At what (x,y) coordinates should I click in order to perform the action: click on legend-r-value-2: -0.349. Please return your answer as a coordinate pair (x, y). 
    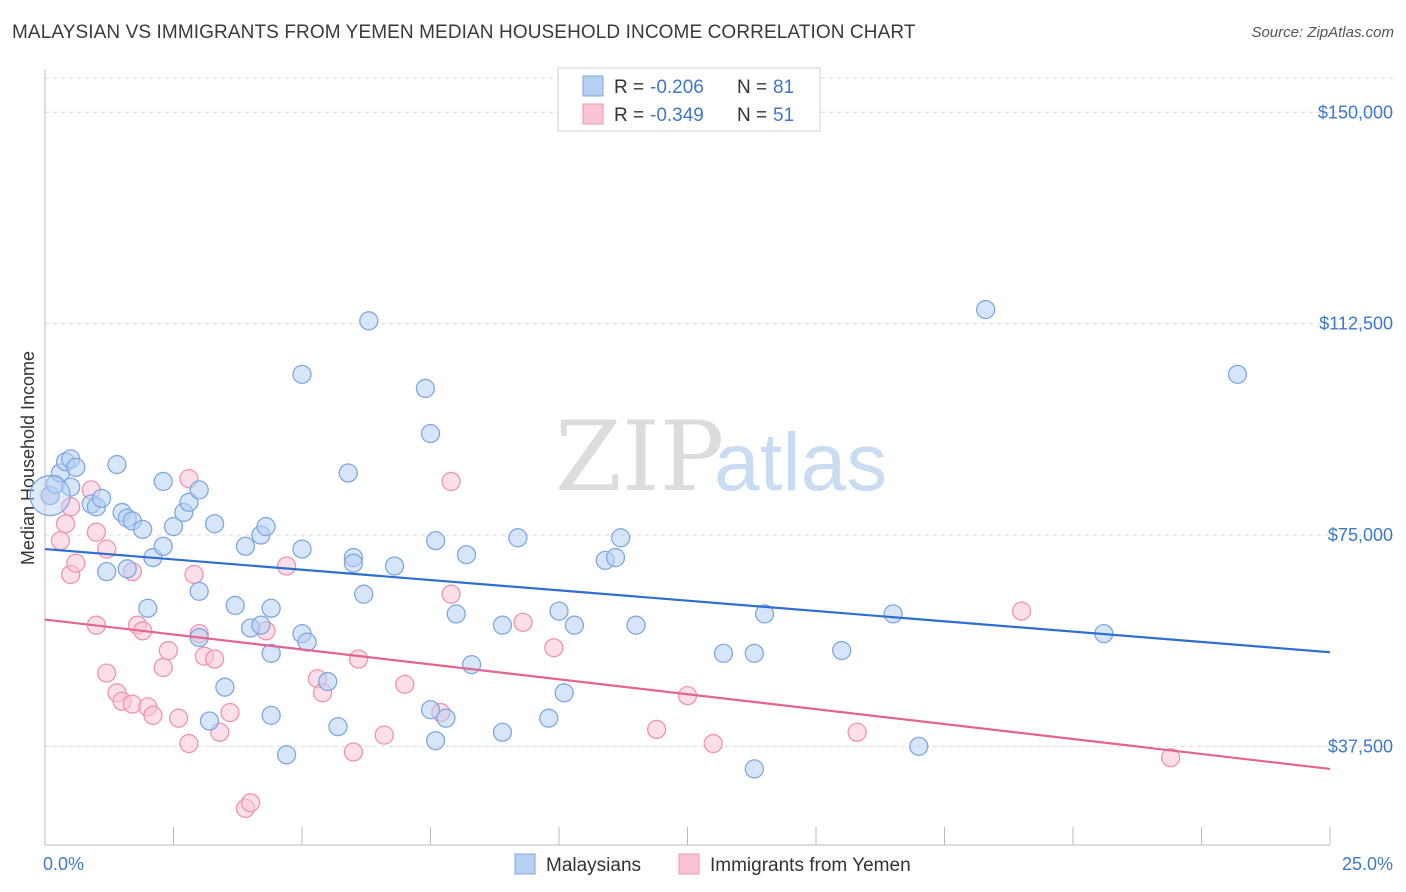
    Looking at the image, I should click on (677, 115).